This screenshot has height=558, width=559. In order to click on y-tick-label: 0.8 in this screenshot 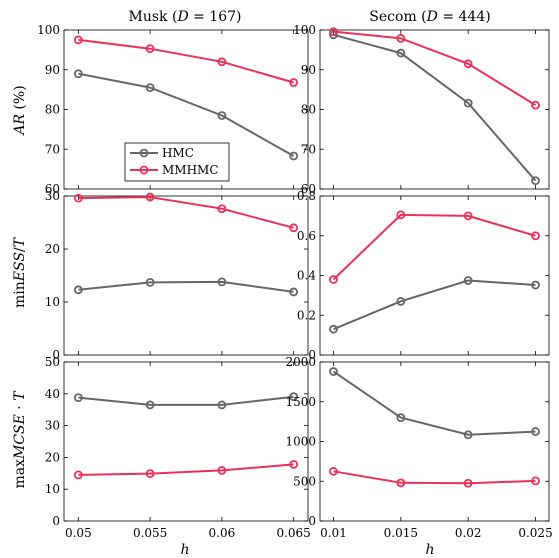, I will do `click(306, 196)`.